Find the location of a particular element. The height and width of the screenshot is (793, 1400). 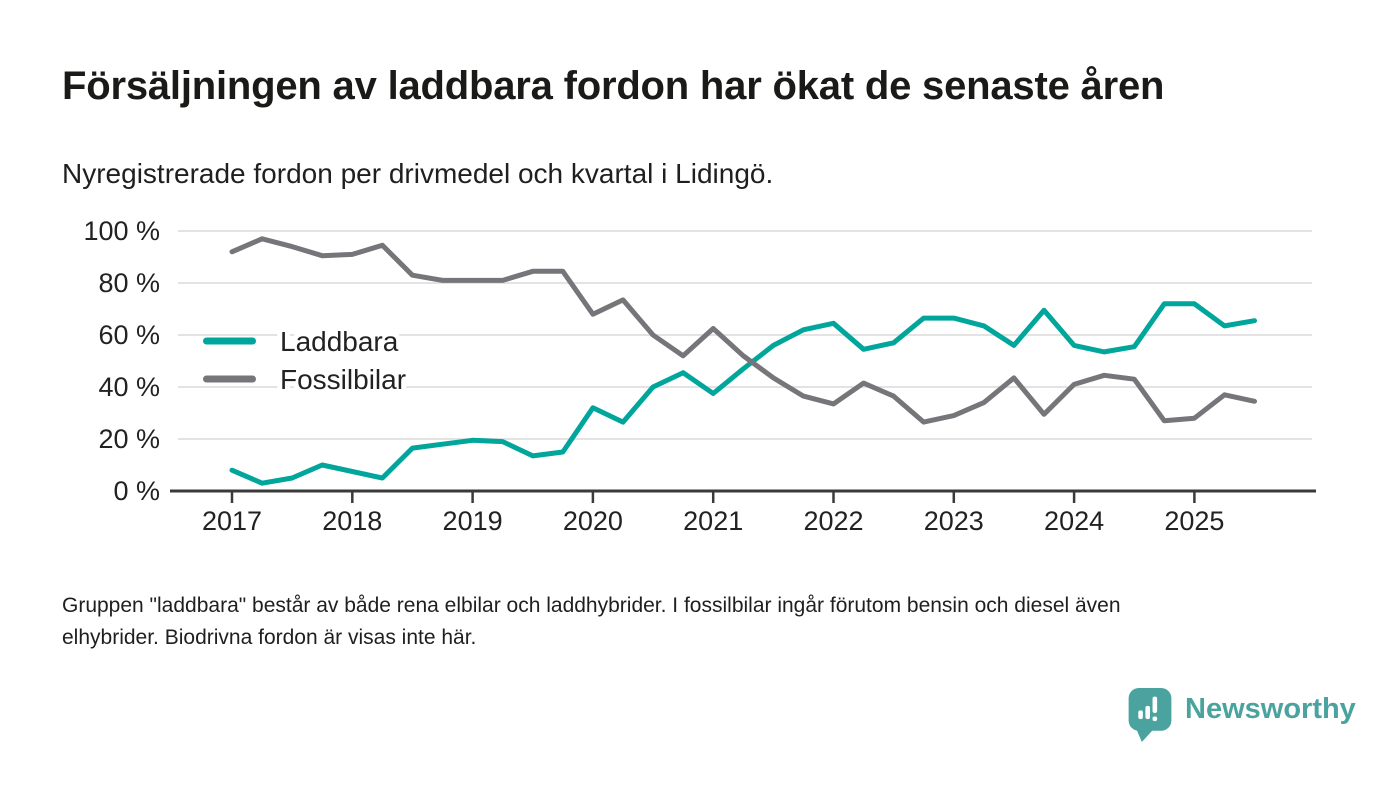

legend-swatch-laddbara is located at coordinates (229, 341).